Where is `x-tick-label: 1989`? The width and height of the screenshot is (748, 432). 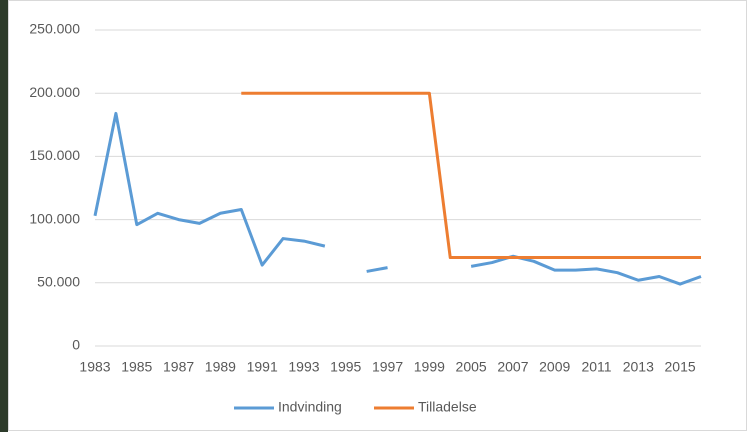
x-tick-label: 1989 is located at coordinates (220, 367).